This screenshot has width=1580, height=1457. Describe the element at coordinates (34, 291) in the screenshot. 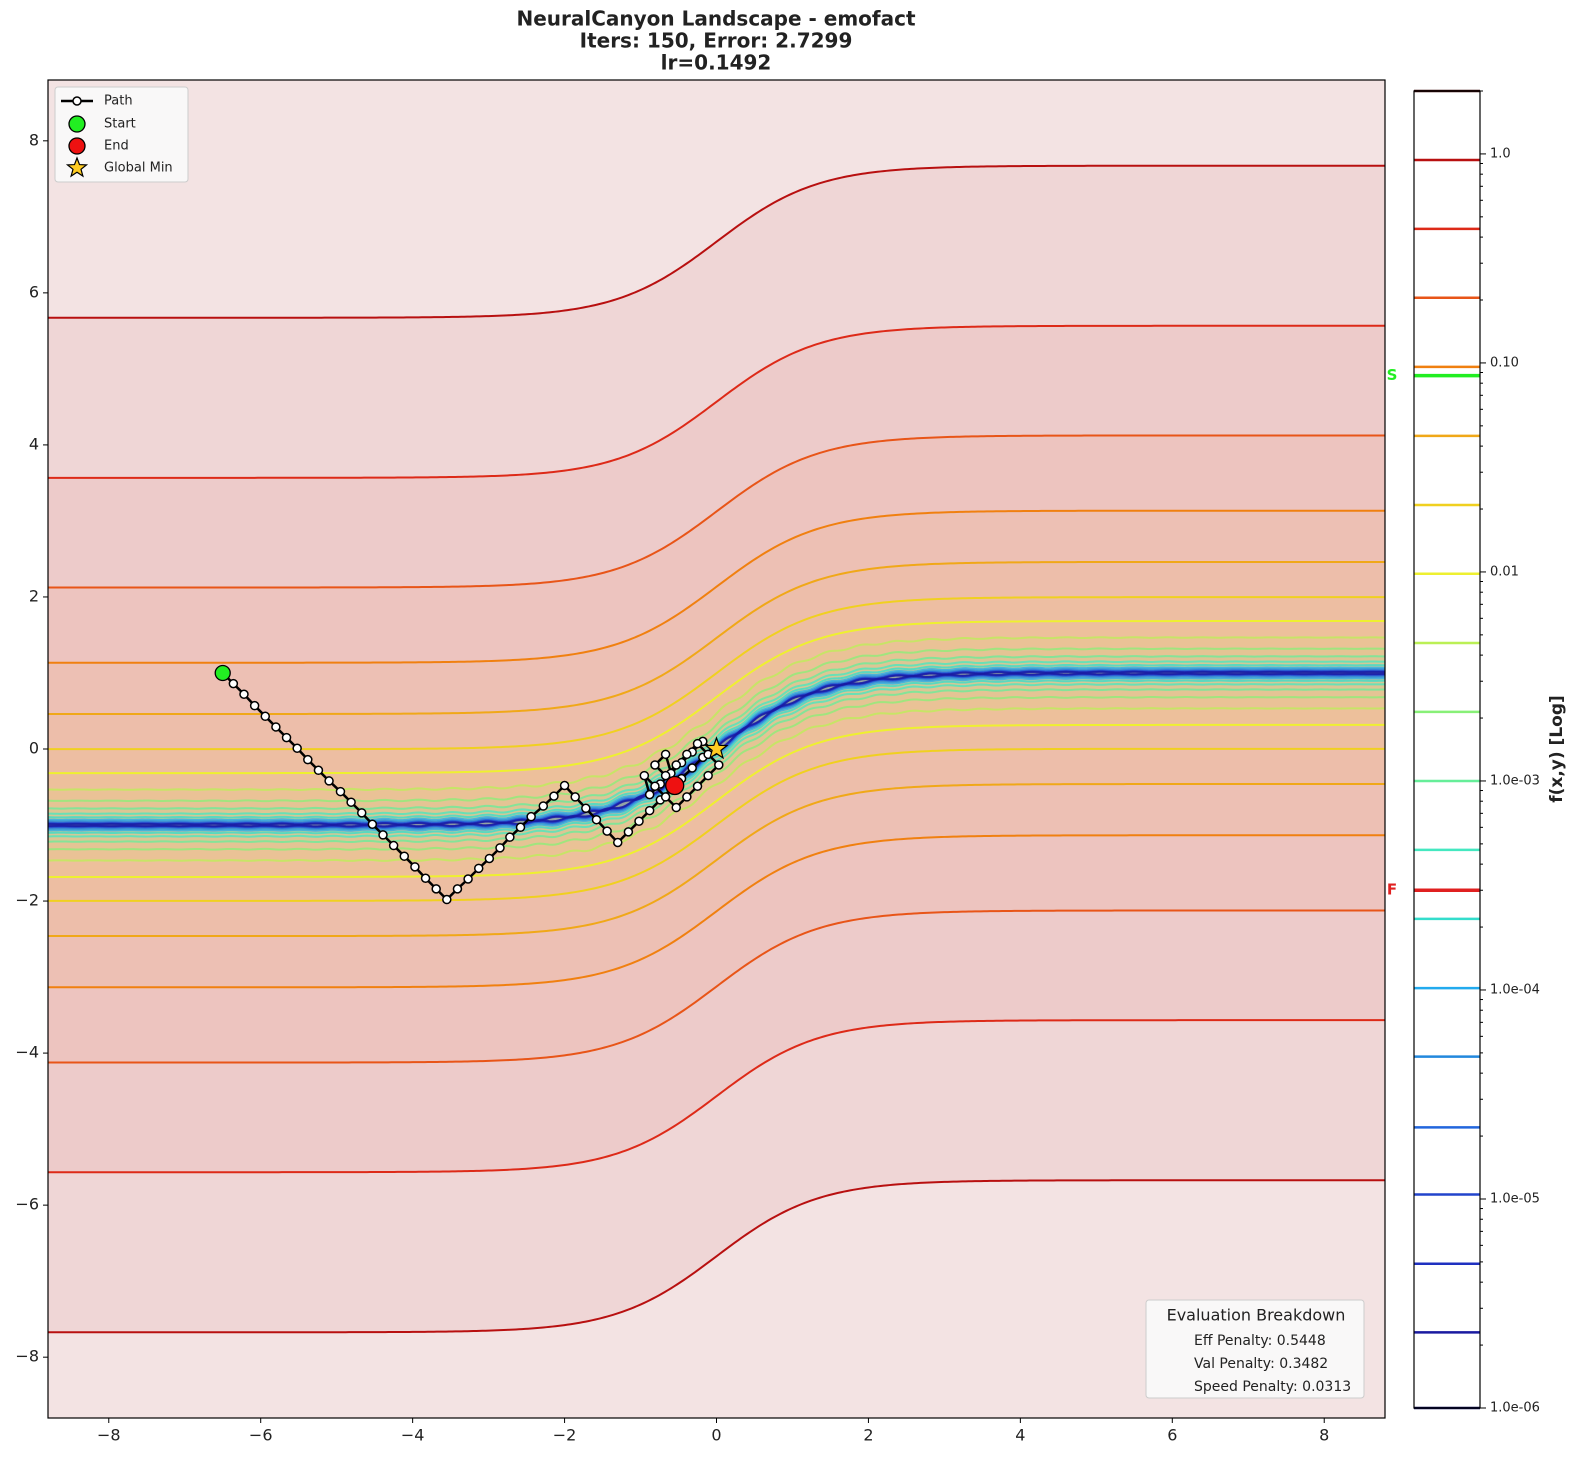

I see `y-tick-label: 6` at that location.